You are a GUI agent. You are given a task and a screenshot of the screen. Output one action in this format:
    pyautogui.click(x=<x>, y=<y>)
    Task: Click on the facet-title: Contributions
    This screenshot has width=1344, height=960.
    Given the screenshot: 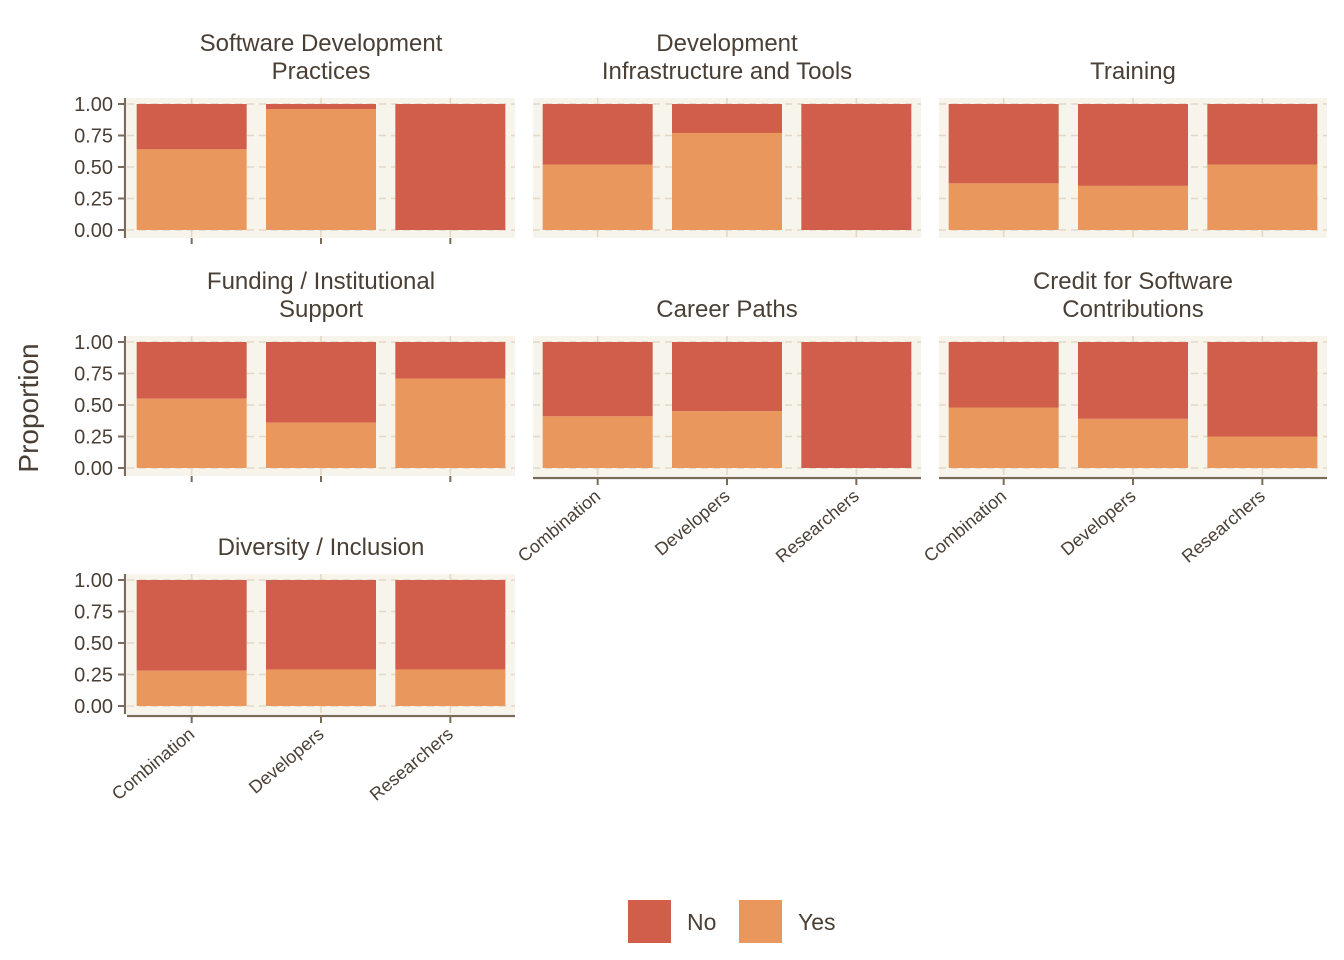 What is the action you would take?
    pyautogui.click(x=1132, y=309)
    